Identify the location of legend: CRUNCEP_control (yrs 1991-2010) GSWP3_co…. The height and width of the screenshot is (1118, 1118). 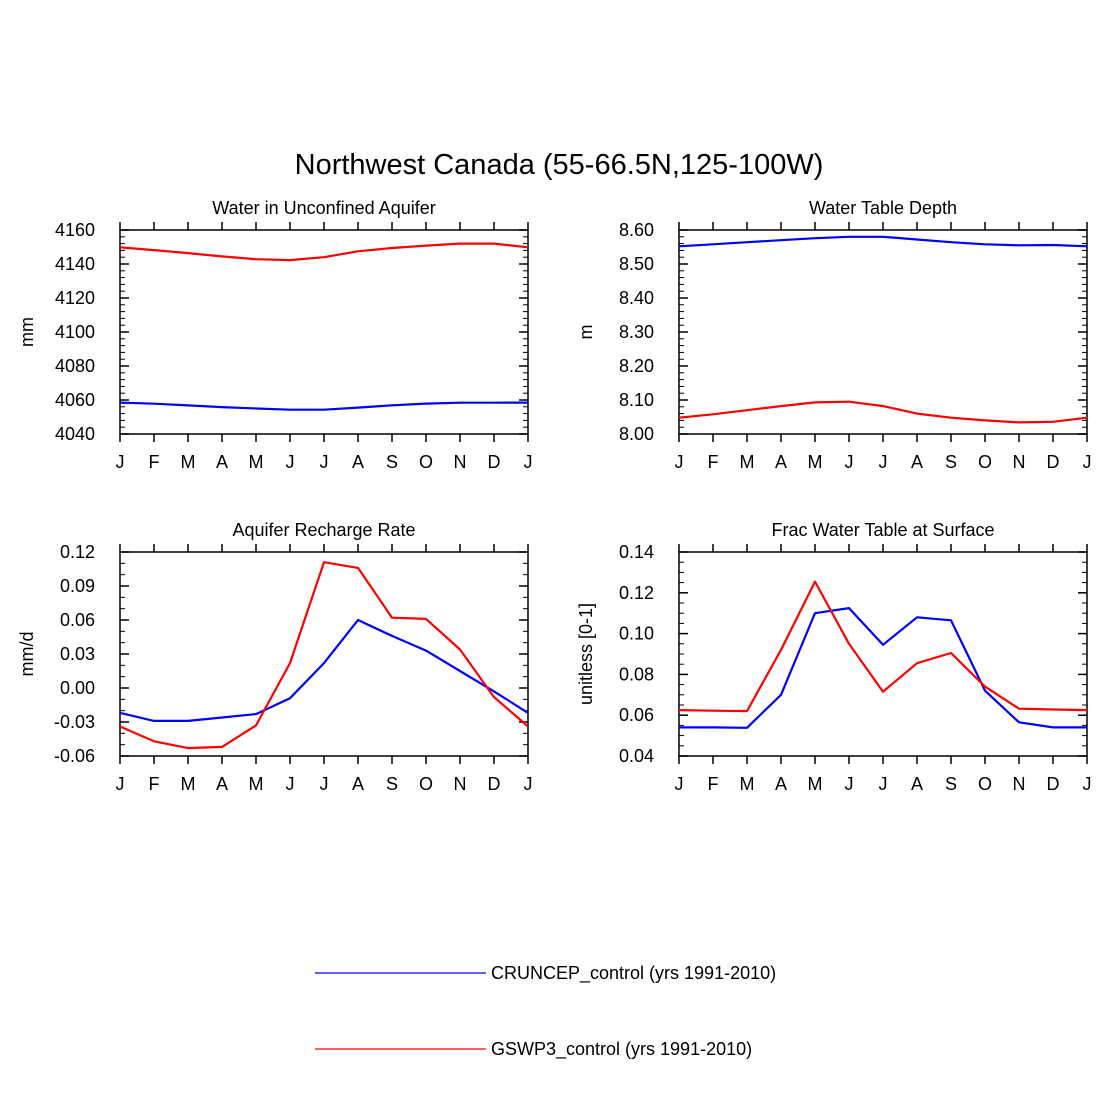
(545, 1011).